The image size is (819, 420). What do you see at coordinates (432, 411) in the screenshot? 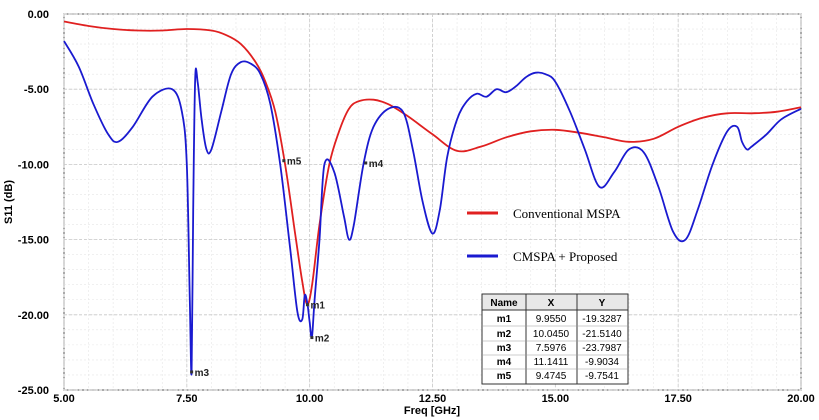
I see `x-axis-label: Freq [GHz]` at bounding box center [432, 411].